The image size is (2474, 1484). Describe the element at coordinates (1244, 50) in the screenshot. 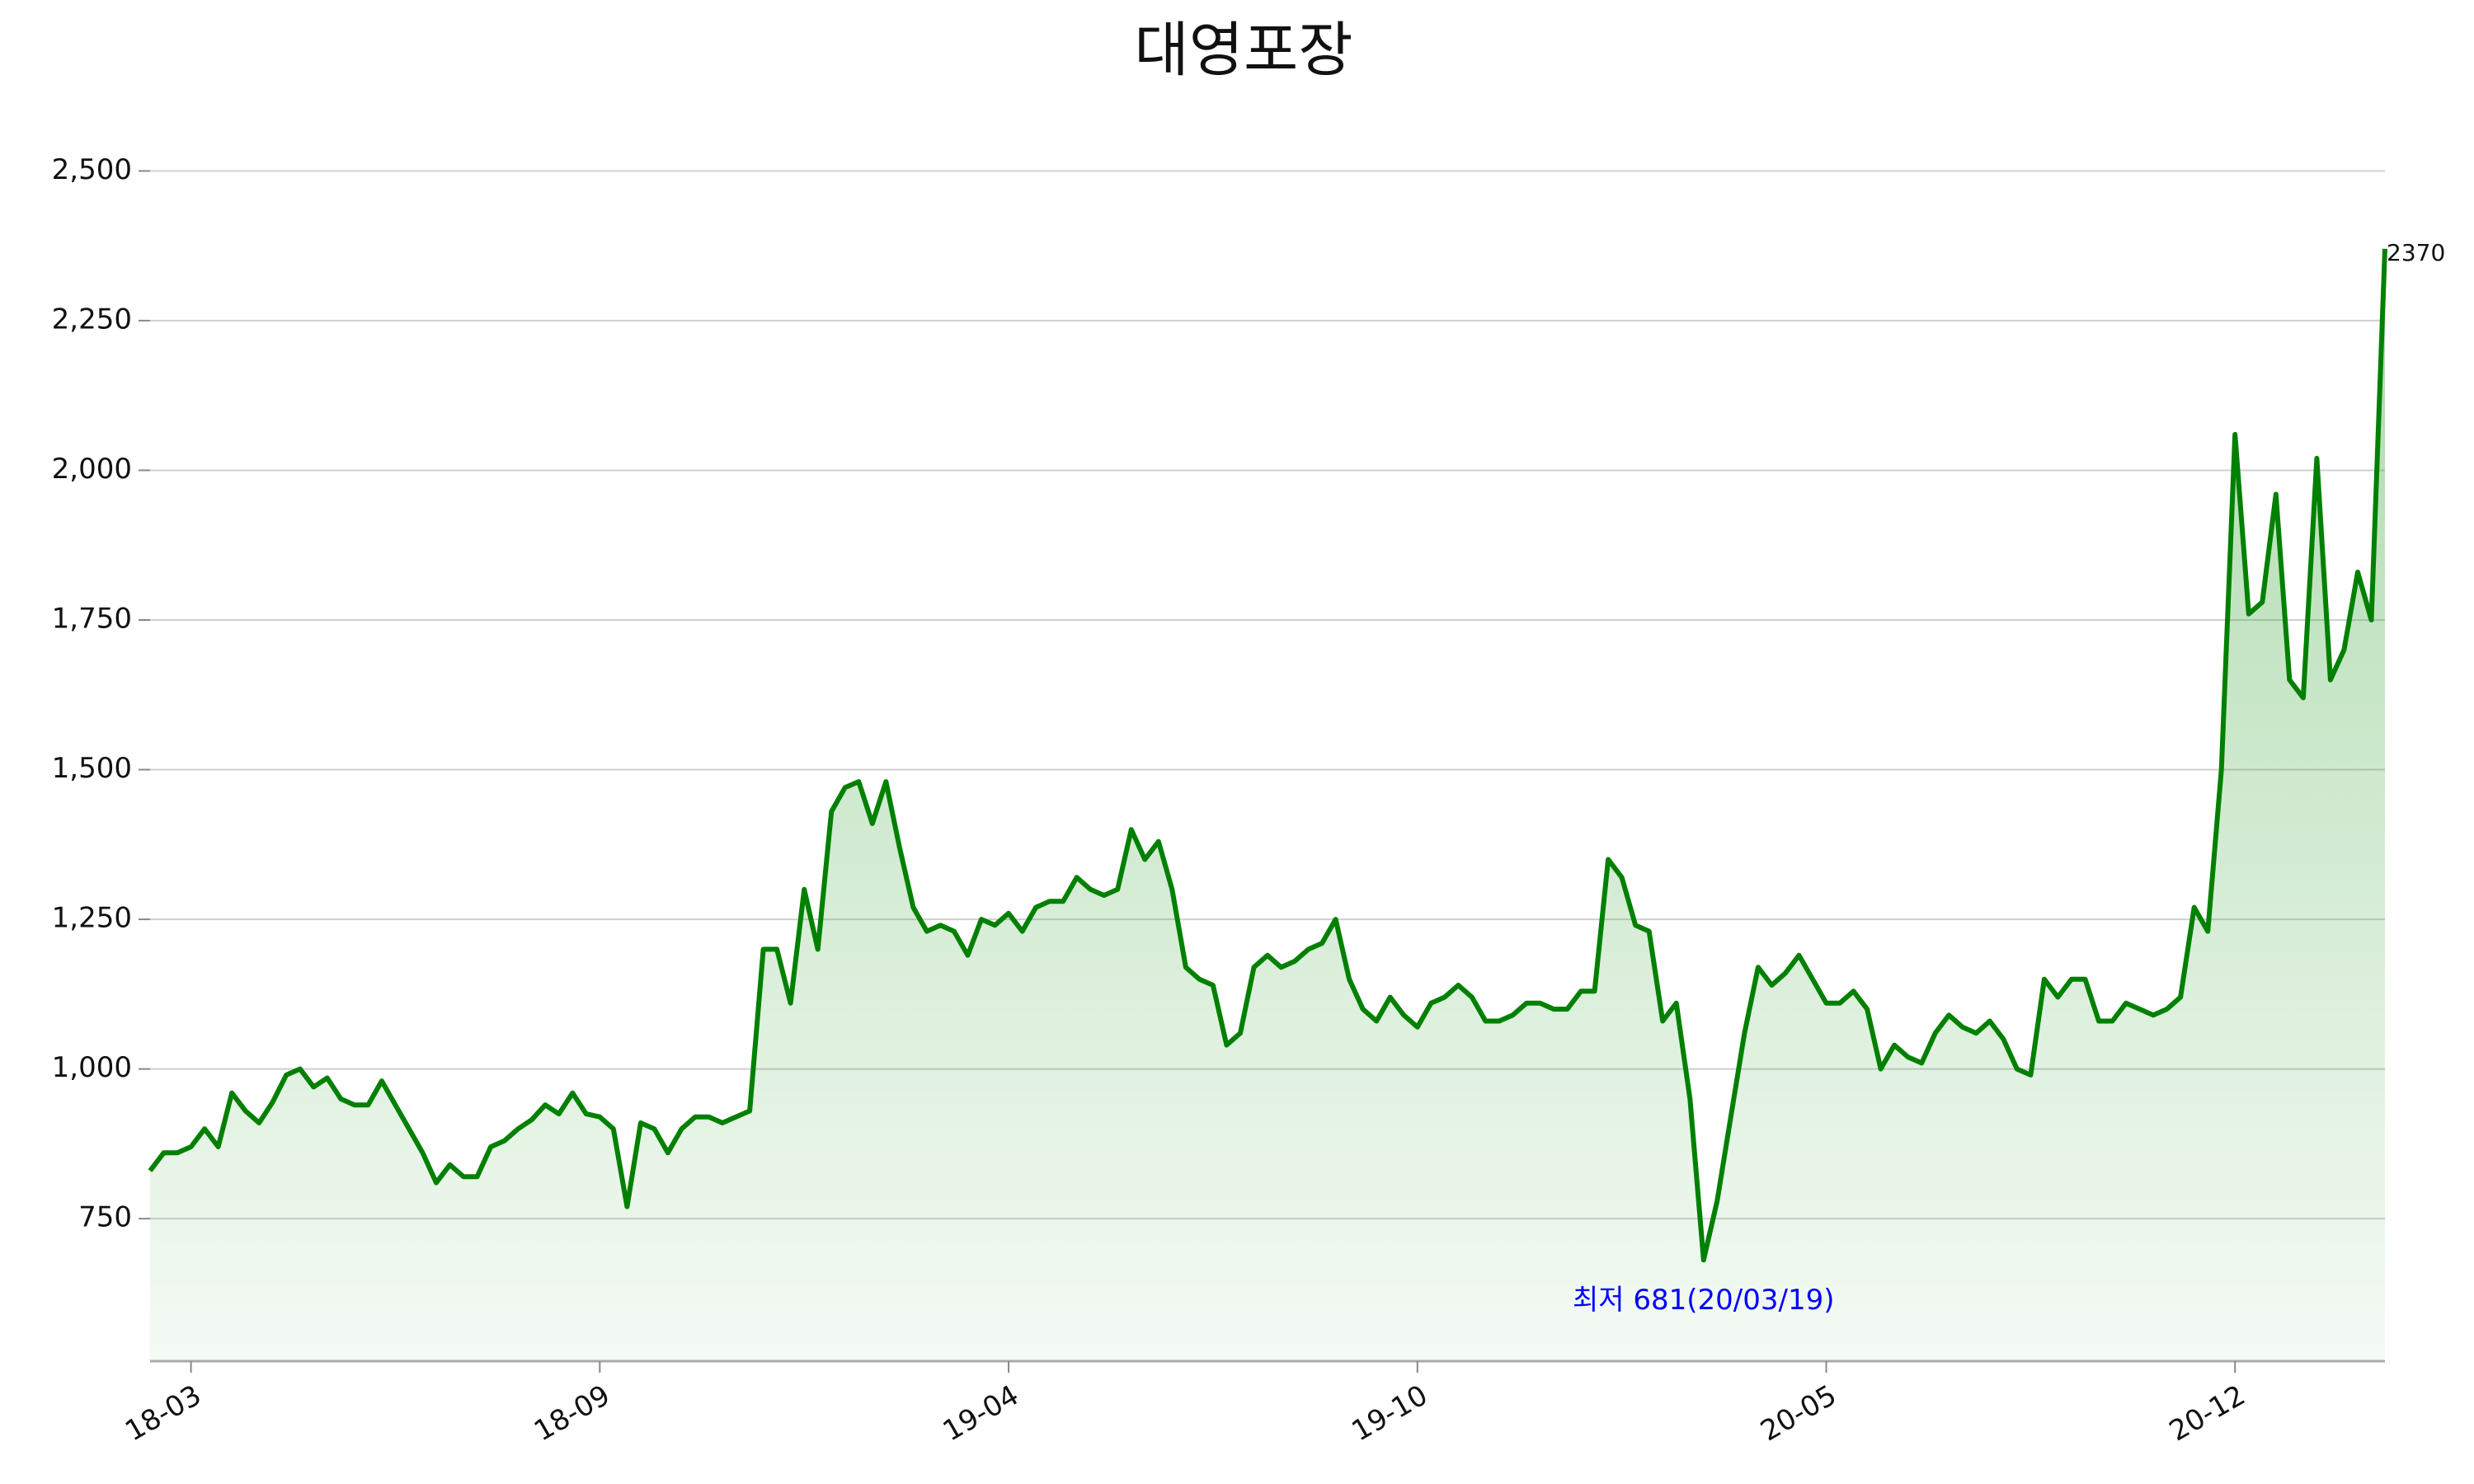

I see `chart-title: 대영포장` at that location.